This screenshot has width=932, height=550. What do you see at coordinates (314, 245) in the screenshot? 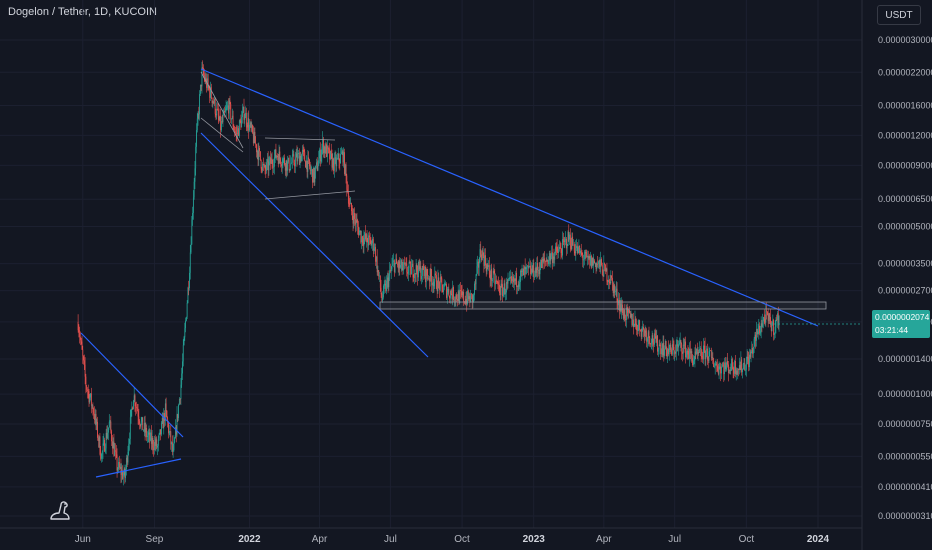
I see `wedge-lower-line` at bounding box center [314, 245].